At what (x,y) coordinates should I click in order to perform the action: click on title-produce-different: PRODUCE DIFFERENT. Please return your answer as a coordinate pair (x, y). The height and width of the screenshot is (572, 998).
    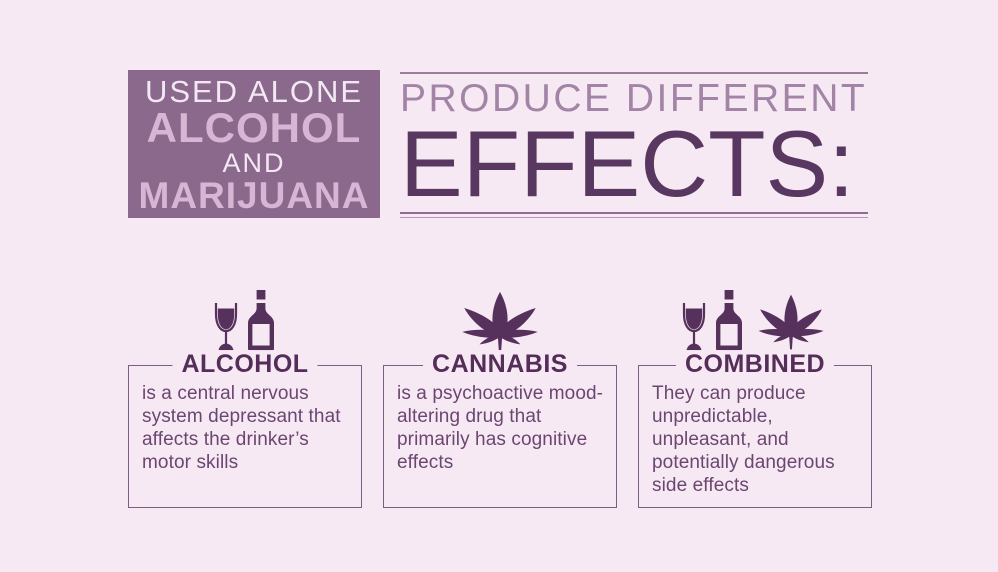
    Looking at the image, I should click on (634, 98).